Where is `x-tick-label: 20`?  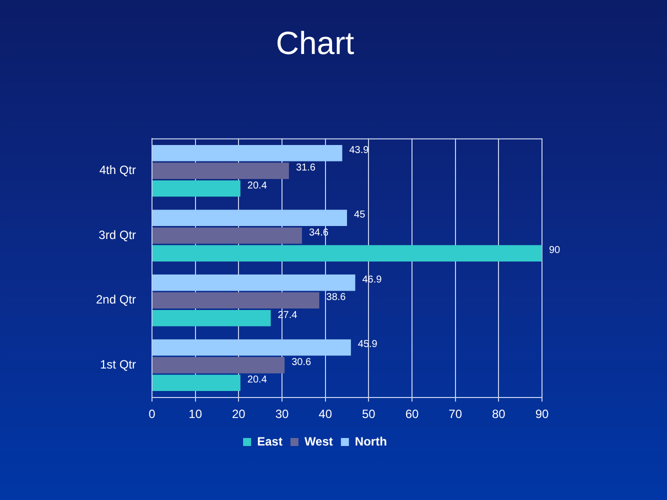
x-tick-label: 20 is located at coordinates (239, 414).